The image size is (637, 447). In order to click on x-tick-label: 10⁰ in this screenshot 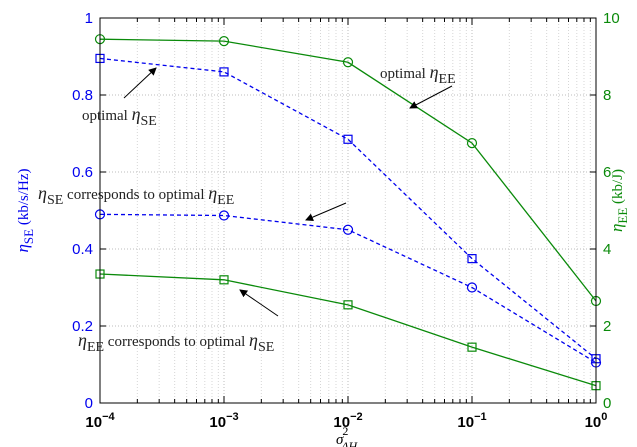, I will do `click(596, 421)`.